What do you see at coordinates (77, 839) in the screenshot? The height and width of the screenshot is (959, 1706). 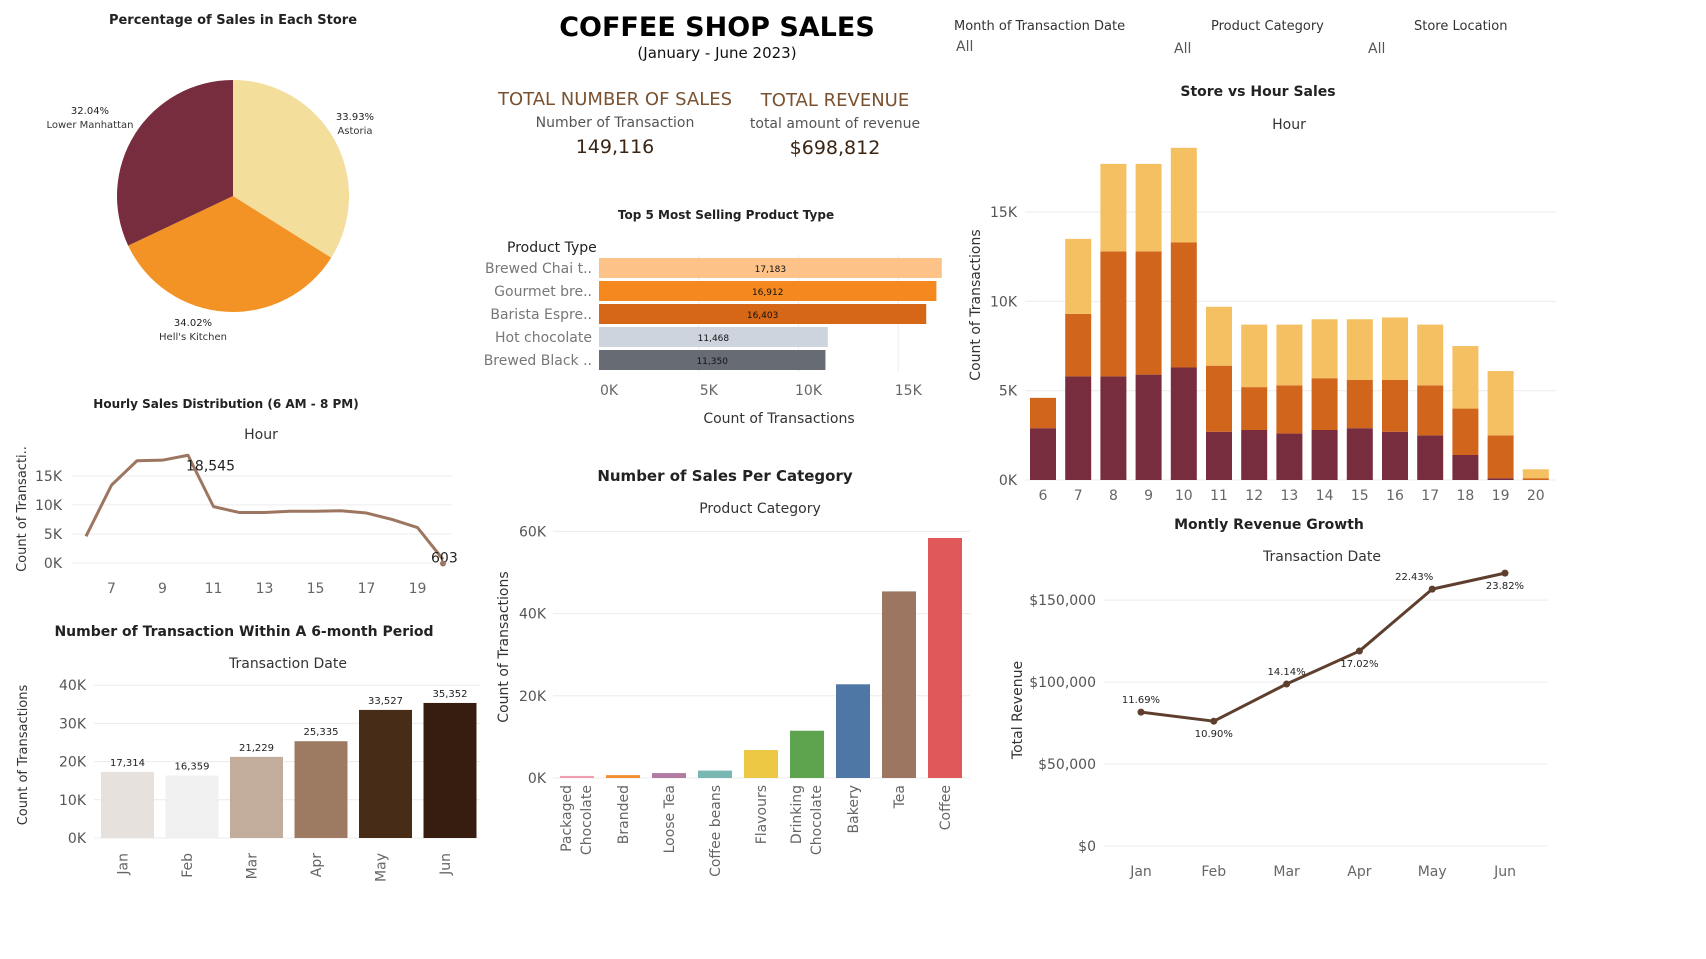 I see `monthly-tx-y-tick: 0K` at bounding box center [77, 839].